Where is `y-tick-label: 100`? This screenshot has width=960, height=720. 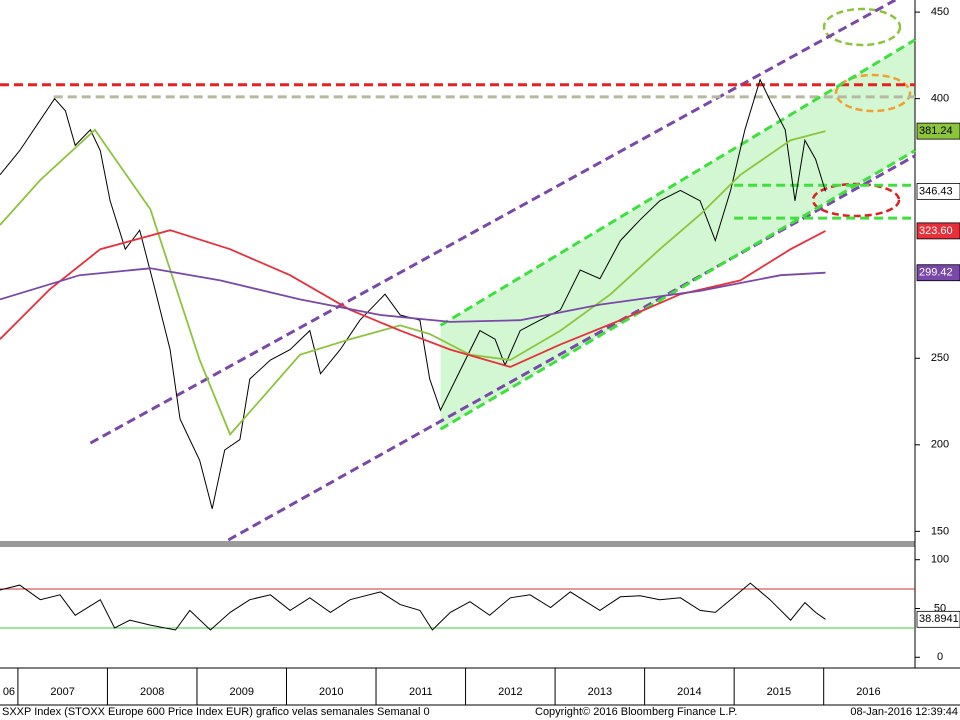 y-tick-label: 100 is located at coordinates (940, 560).